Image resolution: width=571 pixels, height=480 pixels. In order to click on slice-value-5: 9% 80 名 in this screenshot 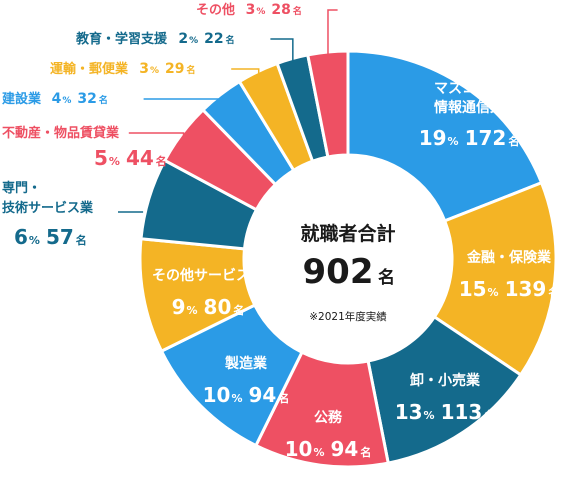, I will do `click(208, 307)`.